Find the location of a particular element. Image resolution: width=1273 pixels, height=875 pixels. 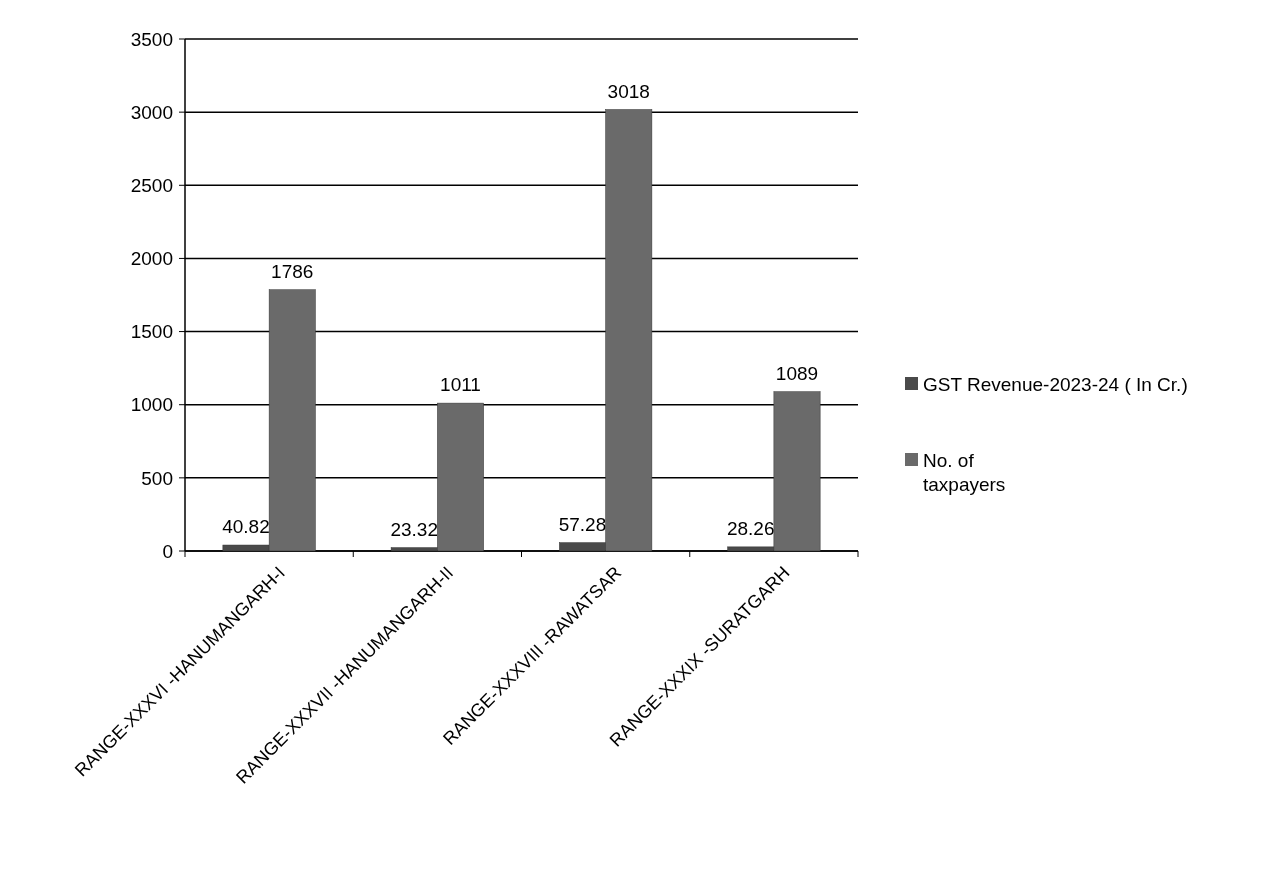

data-label: 57.28 is located at coordinates (582, 524).